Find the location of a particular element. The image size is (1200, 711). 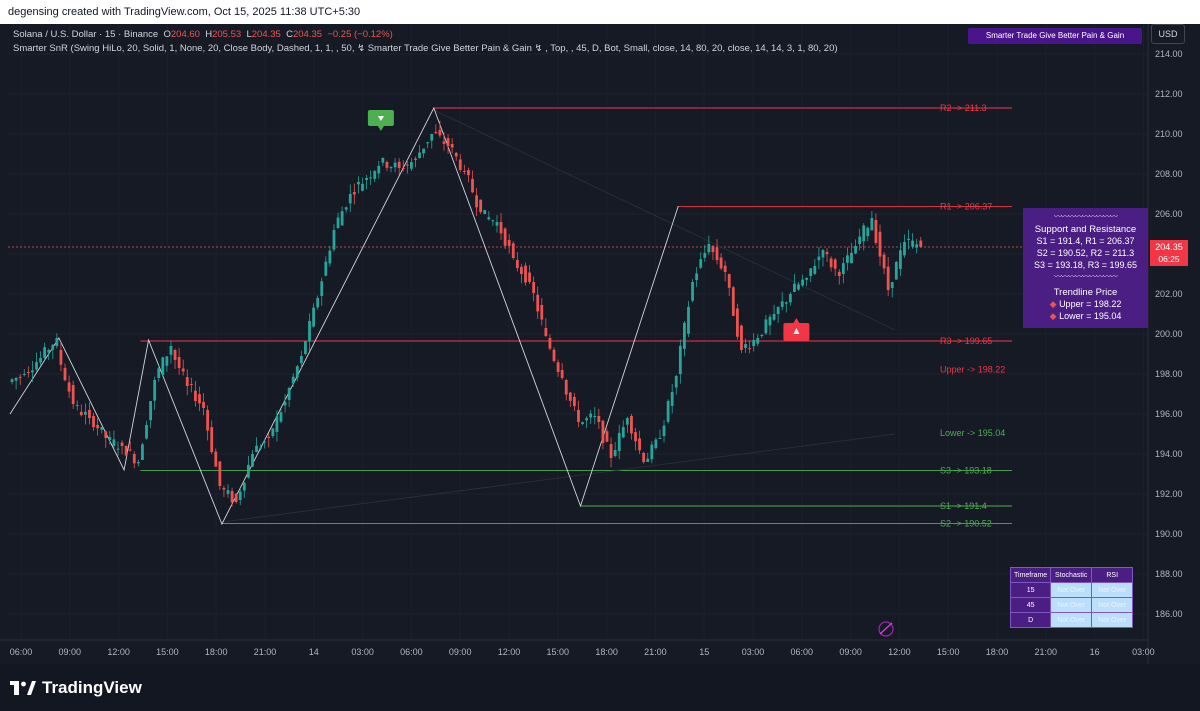

close-value: 204.35 is located at coordinates (307, 34).